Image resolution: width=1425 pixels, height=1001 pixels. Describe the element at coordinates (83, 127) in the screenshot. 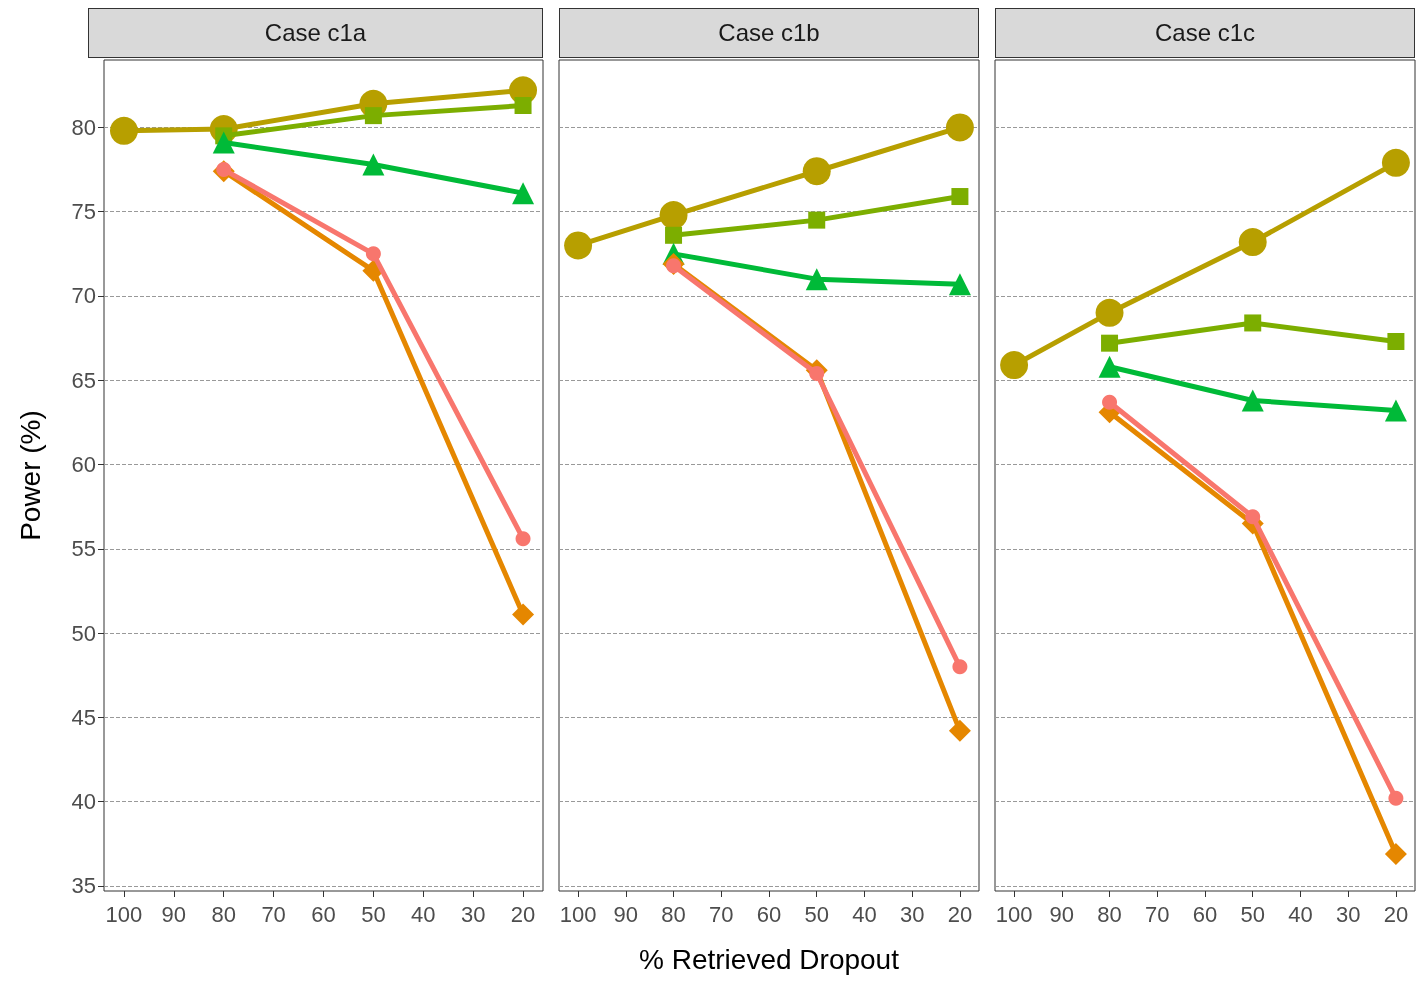

I see `y-tick-label: 80` at that location.